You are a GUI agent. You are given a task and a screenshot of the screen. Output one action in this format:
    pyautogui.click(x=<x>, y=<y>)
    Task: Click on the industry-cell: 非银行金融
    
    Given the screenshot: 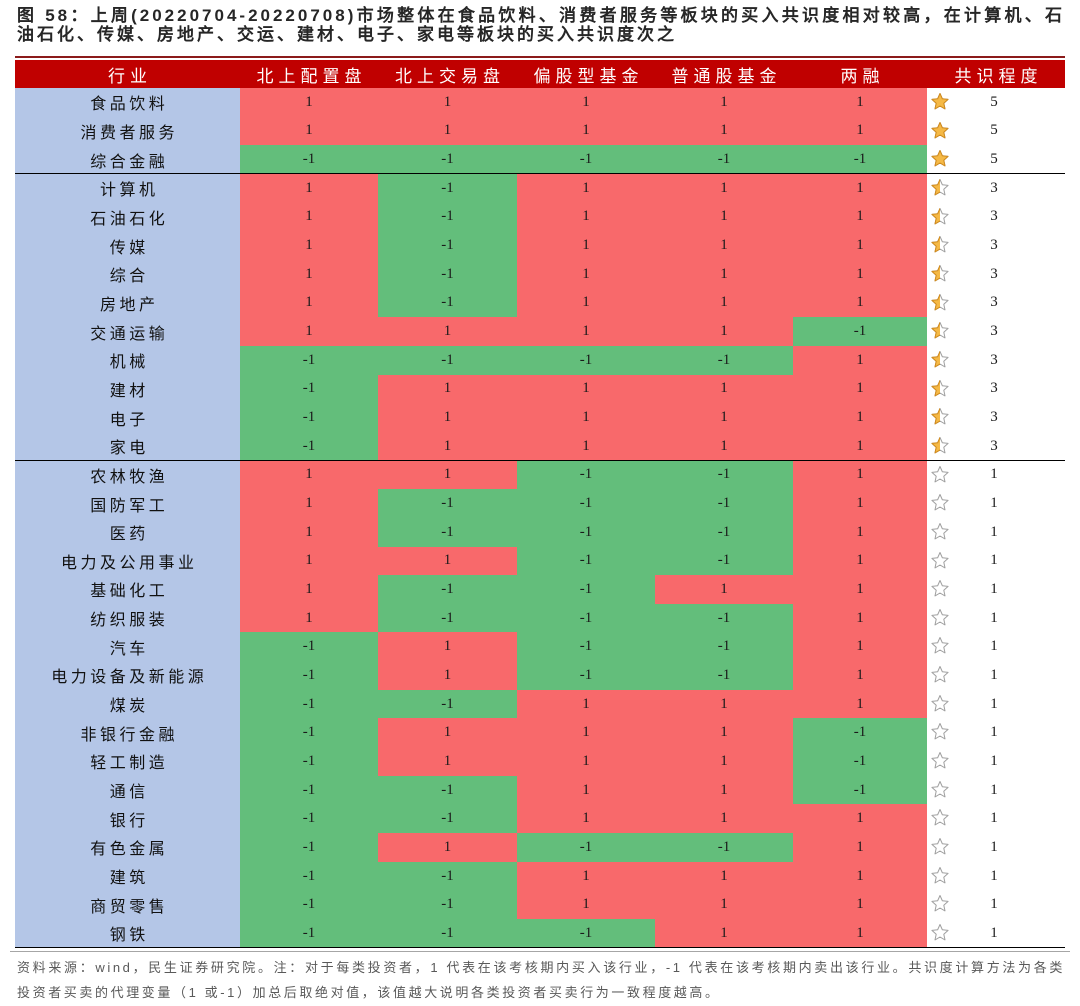 What is the action you would take?
    pyautogui.click(x=127, y=733)
    